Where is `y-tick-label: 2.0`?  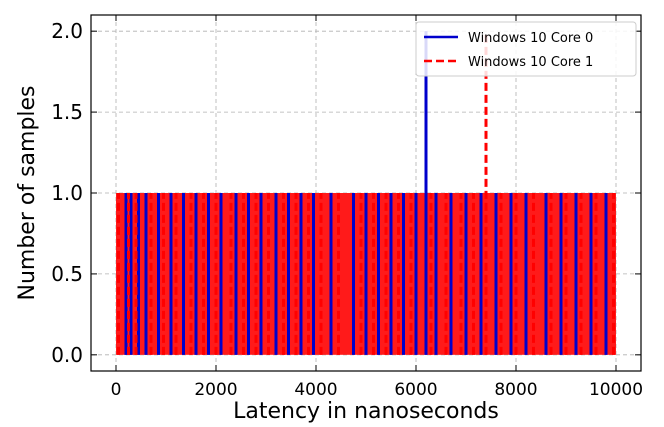
y-tick-label: 2.0 is located at coordinates (67, 31).